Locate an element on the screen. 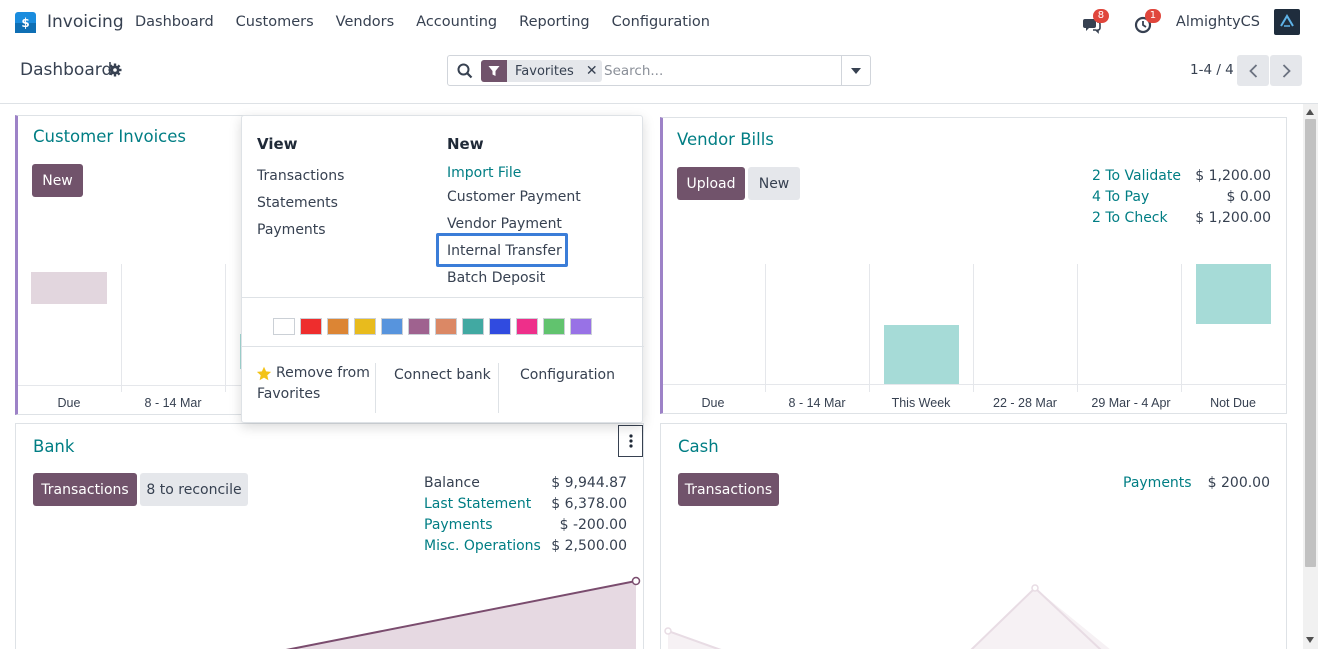 This screenshot has height=649, width=1318. misc-operations-link: Misc. Operations is located at coordinates (482, 546).